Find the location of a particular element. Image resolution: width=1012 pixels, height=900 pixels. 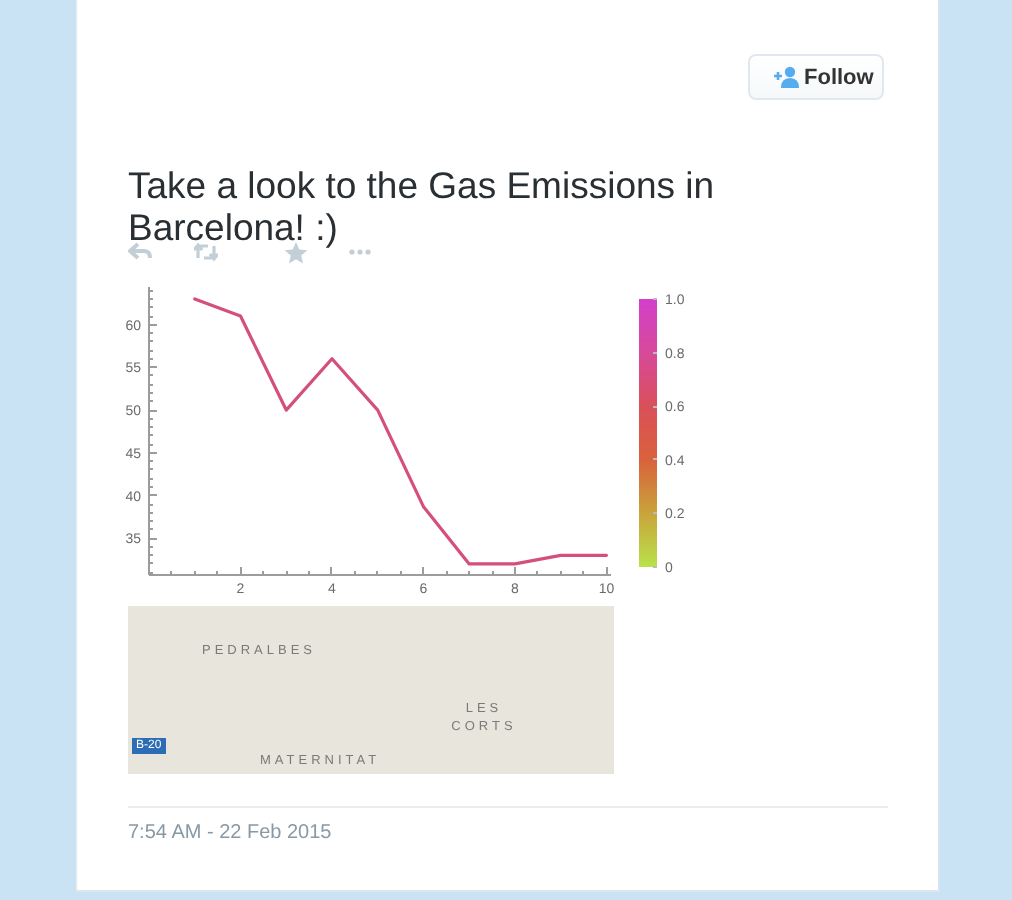

line-series is located at coordinates (401, 431).